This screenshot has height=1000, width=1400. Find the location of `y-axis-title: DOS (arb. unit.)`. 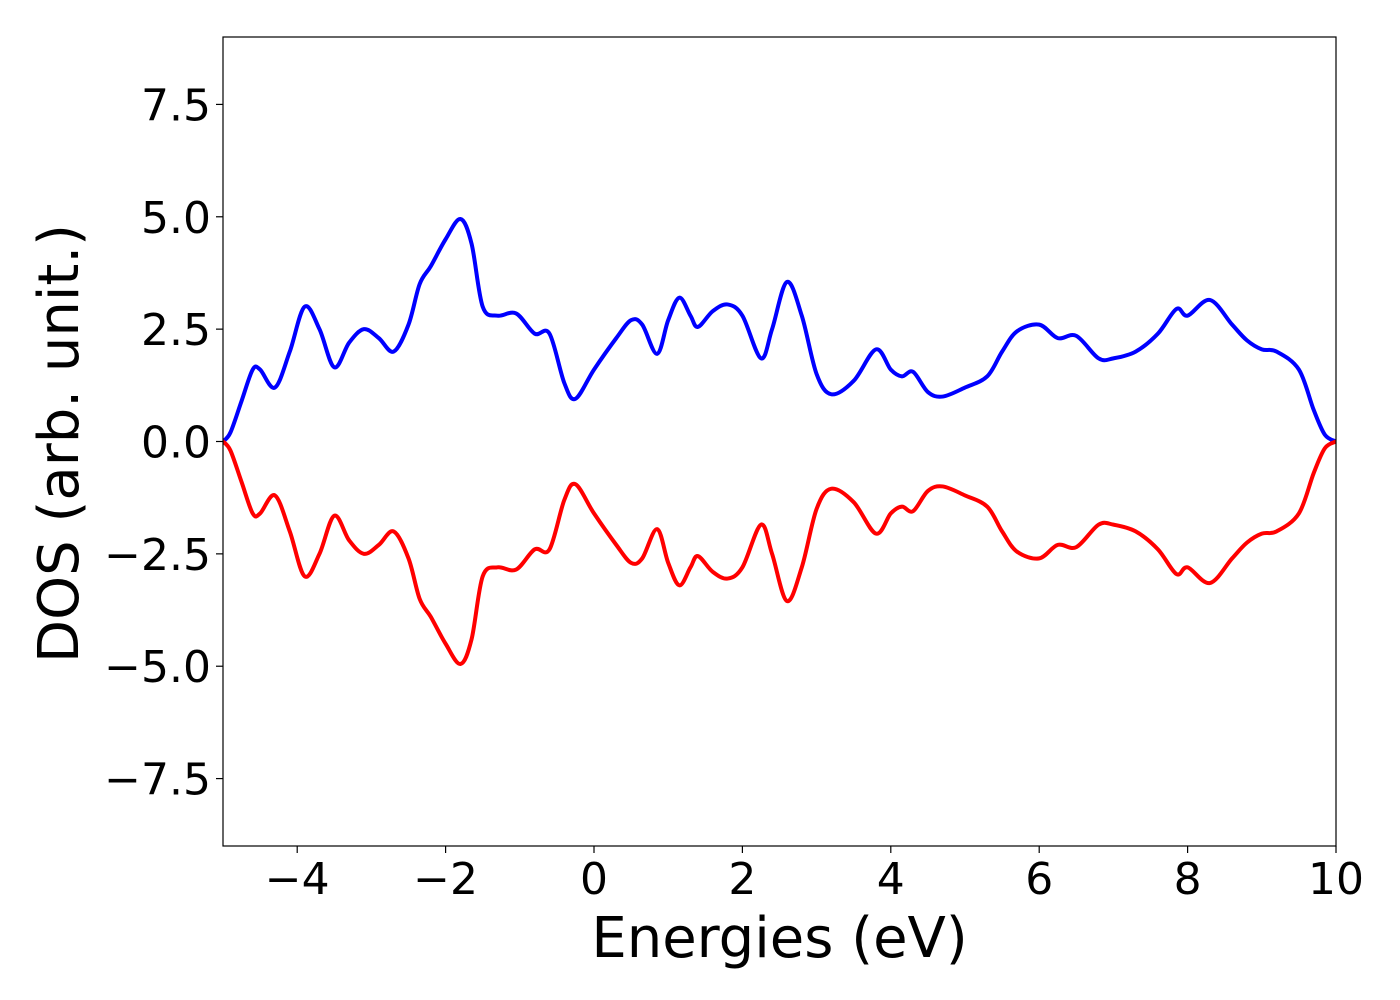

y-axis-title: DOS (arb. unit.) is located at coordinates (59, 443).